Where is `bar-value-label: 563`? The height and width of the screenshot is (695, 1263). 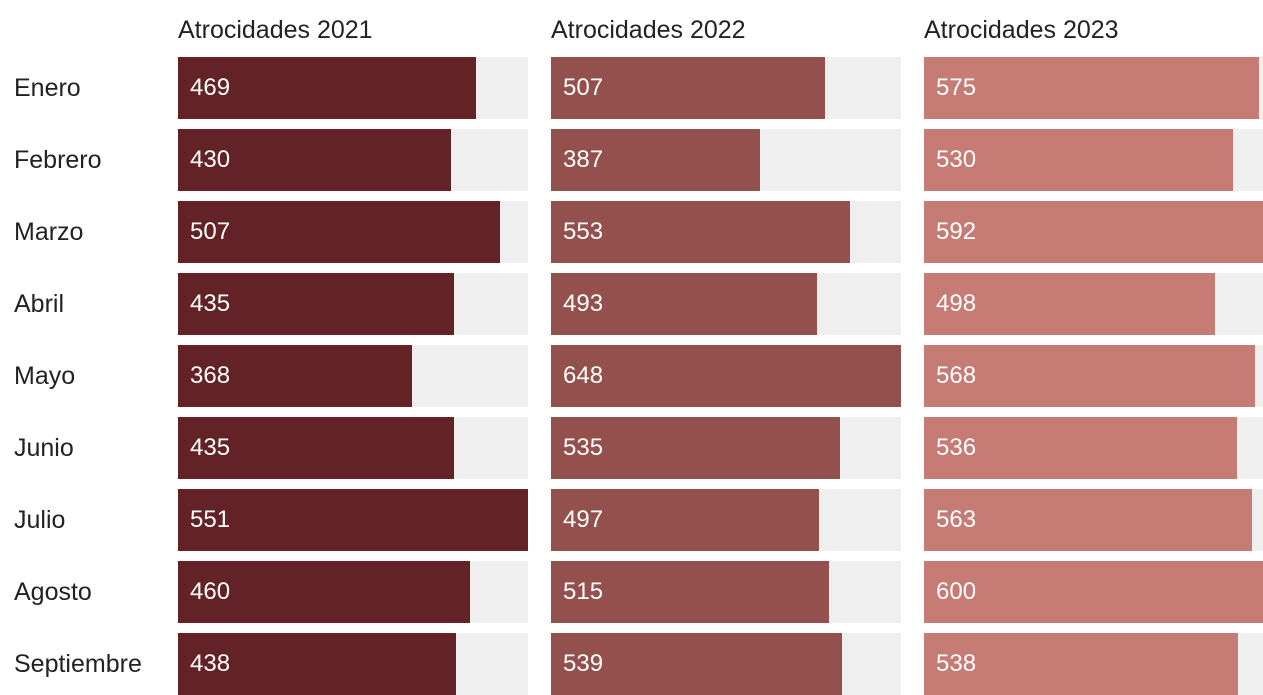 bar-value-label: 563 is located at coordinates (956, 519).